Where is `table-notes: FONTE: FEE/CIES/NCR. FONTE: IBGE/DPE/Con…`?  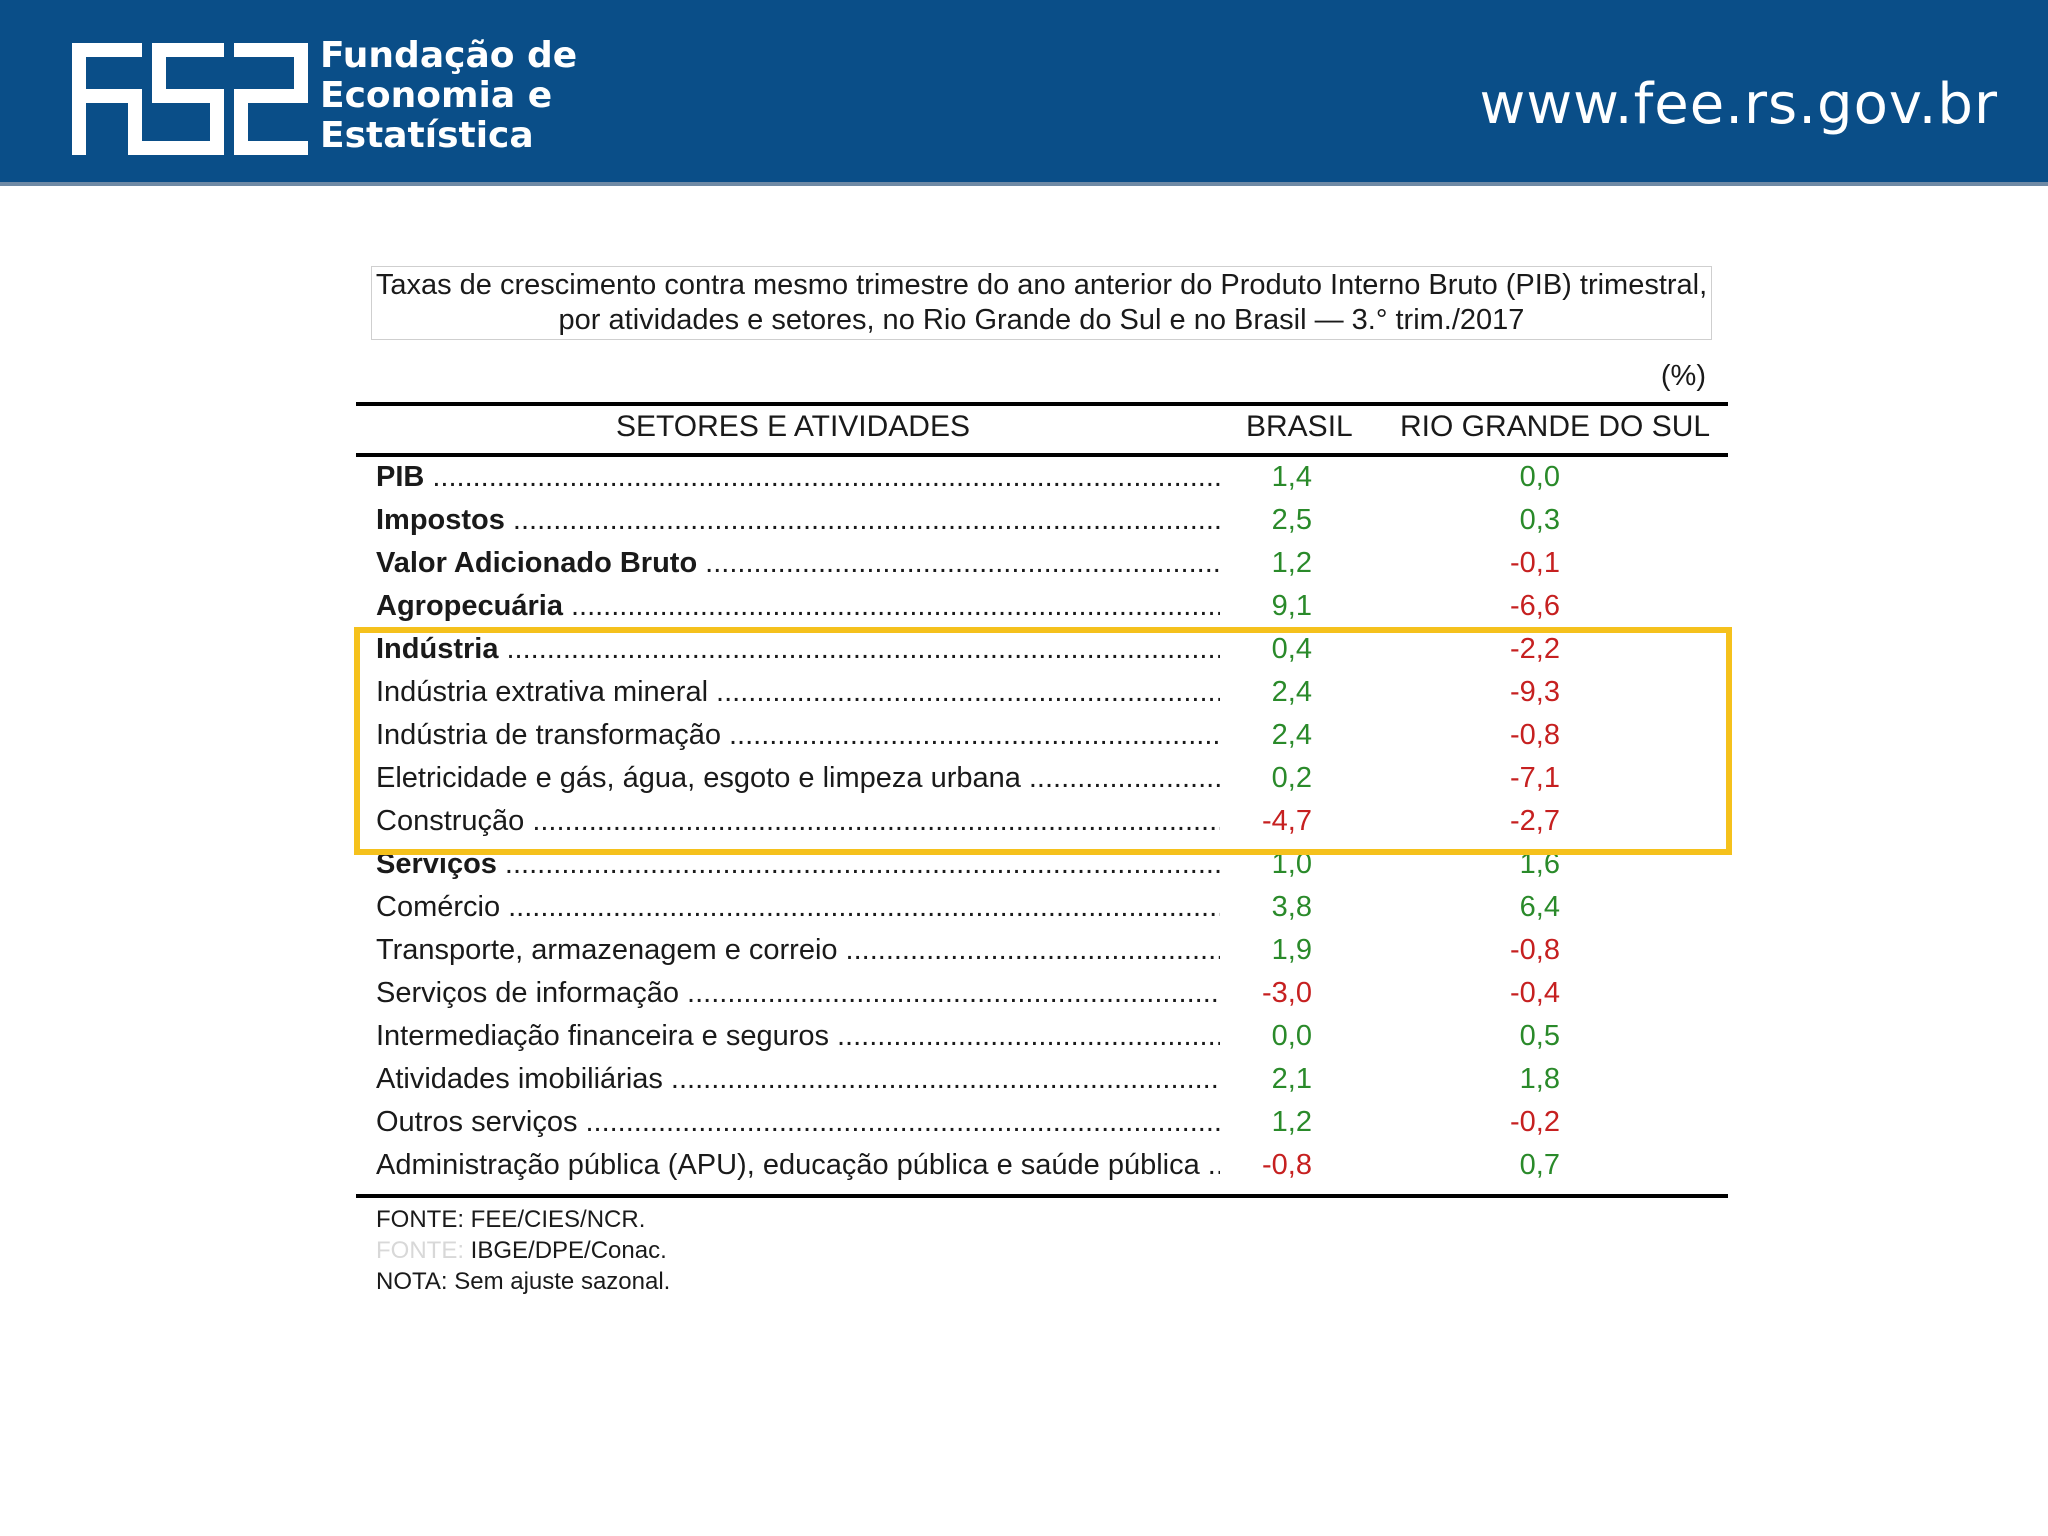 table-notes: FONTE: FEE/CIES/NCR. FONTE: IBGE/DPE/Con… is located at coordinates (523, 1250).